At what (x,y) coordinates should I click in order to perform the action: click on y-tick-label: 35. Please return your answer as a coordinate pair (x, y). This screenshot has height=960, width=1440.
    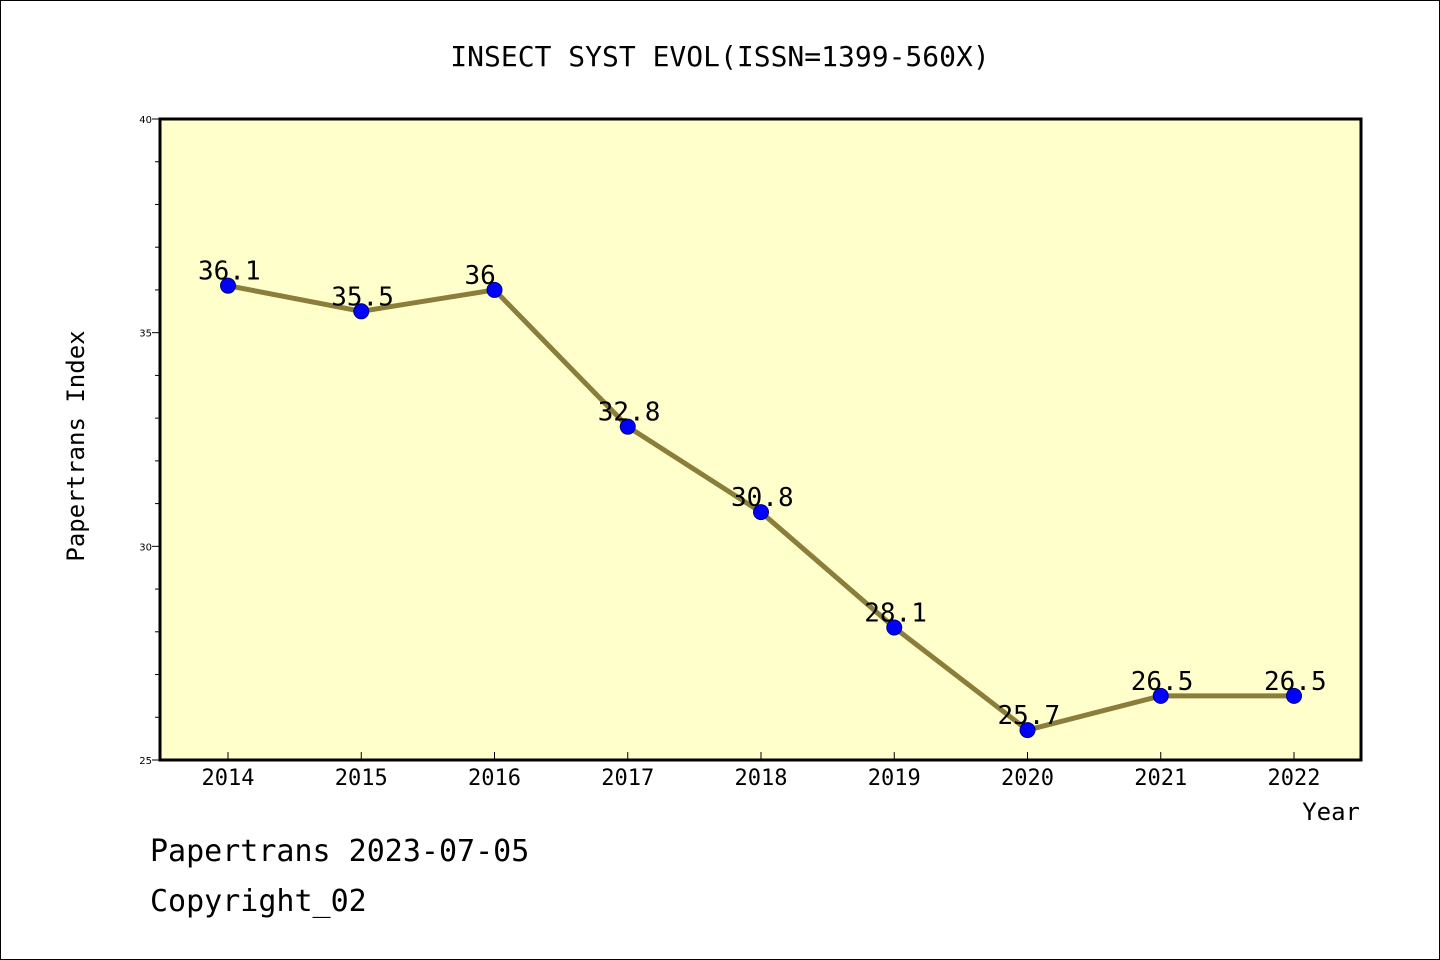
    Looking at the image, I should click on (145, 334).